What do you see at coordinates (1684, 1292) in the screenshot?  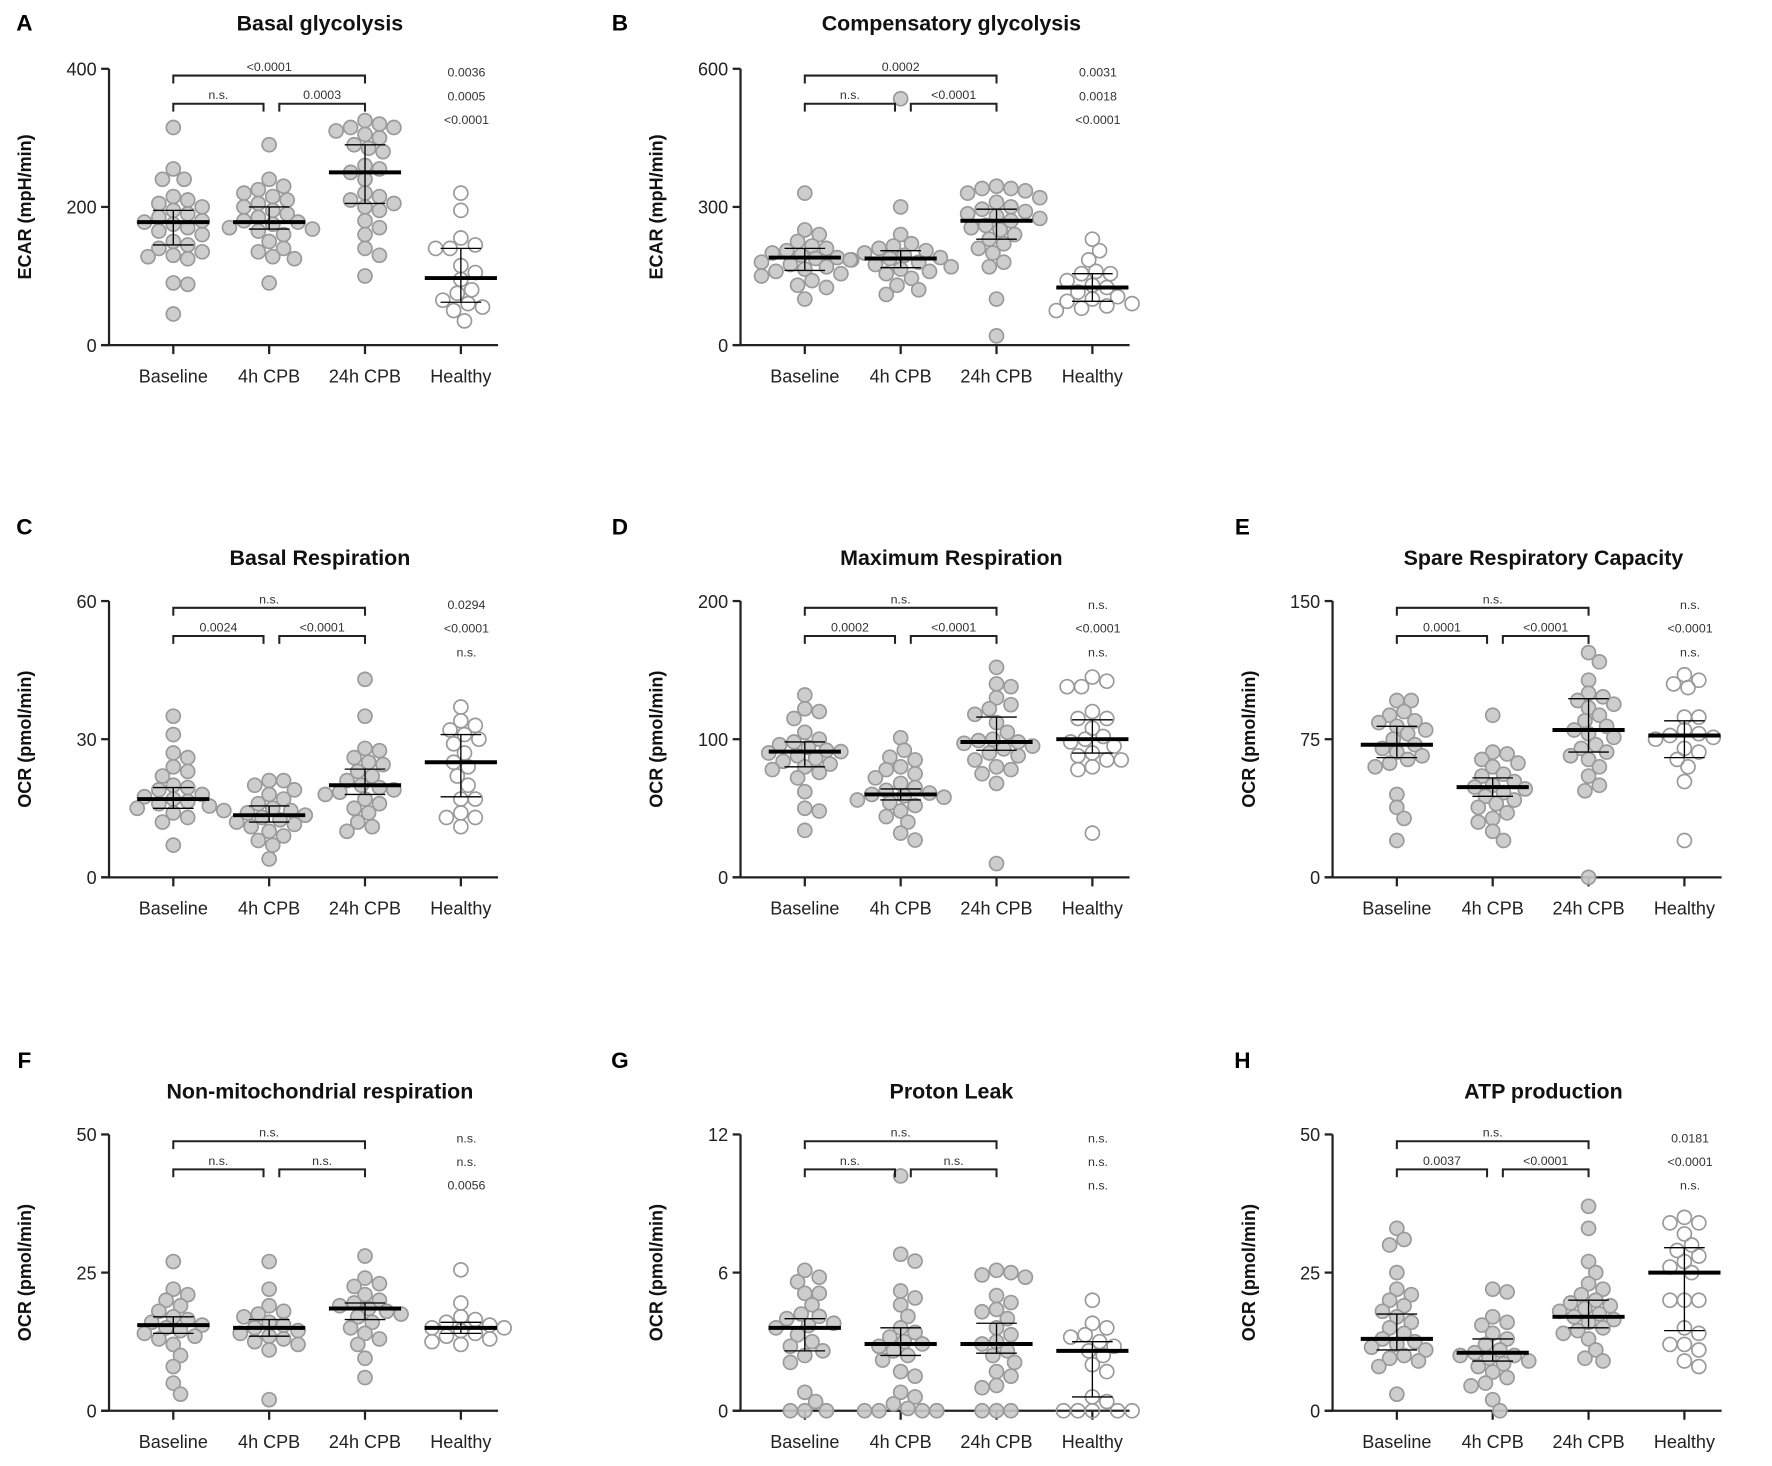 I see `group-healthy` at bounding box center [1684, 1292].